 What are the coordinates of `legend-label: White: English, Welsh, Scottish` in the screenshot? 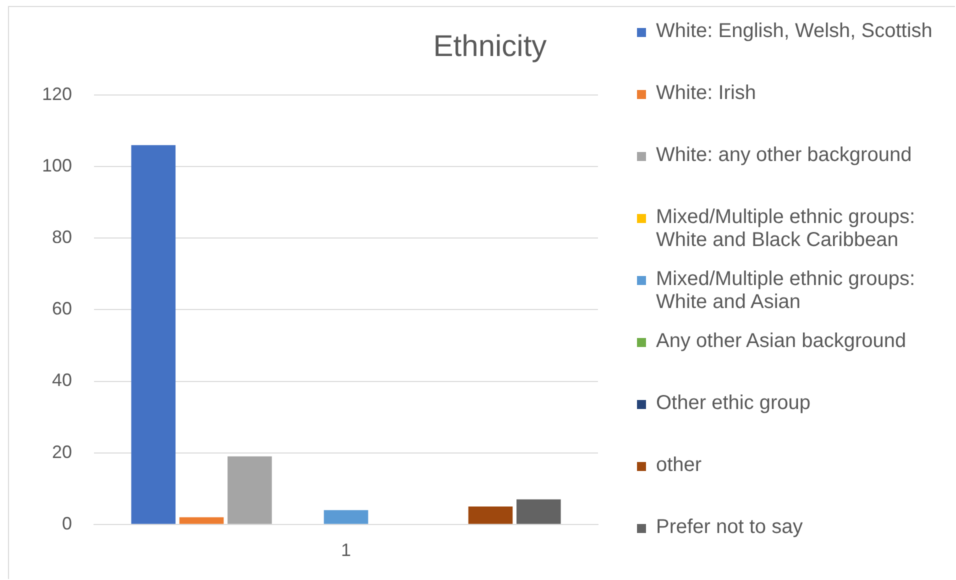 It's located at (794, 31).